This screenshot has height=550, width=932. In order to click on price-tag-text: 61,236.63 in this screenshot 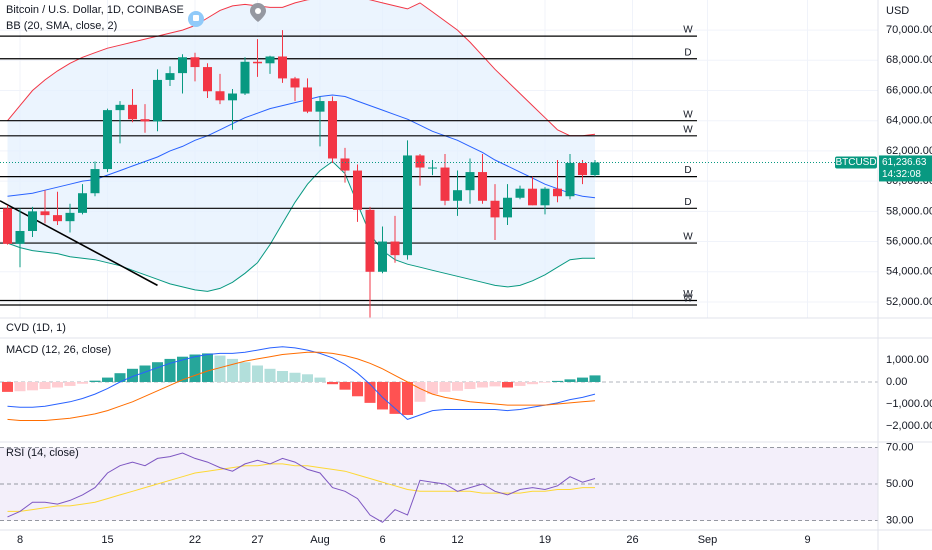, I will do `click(904, 162)`.